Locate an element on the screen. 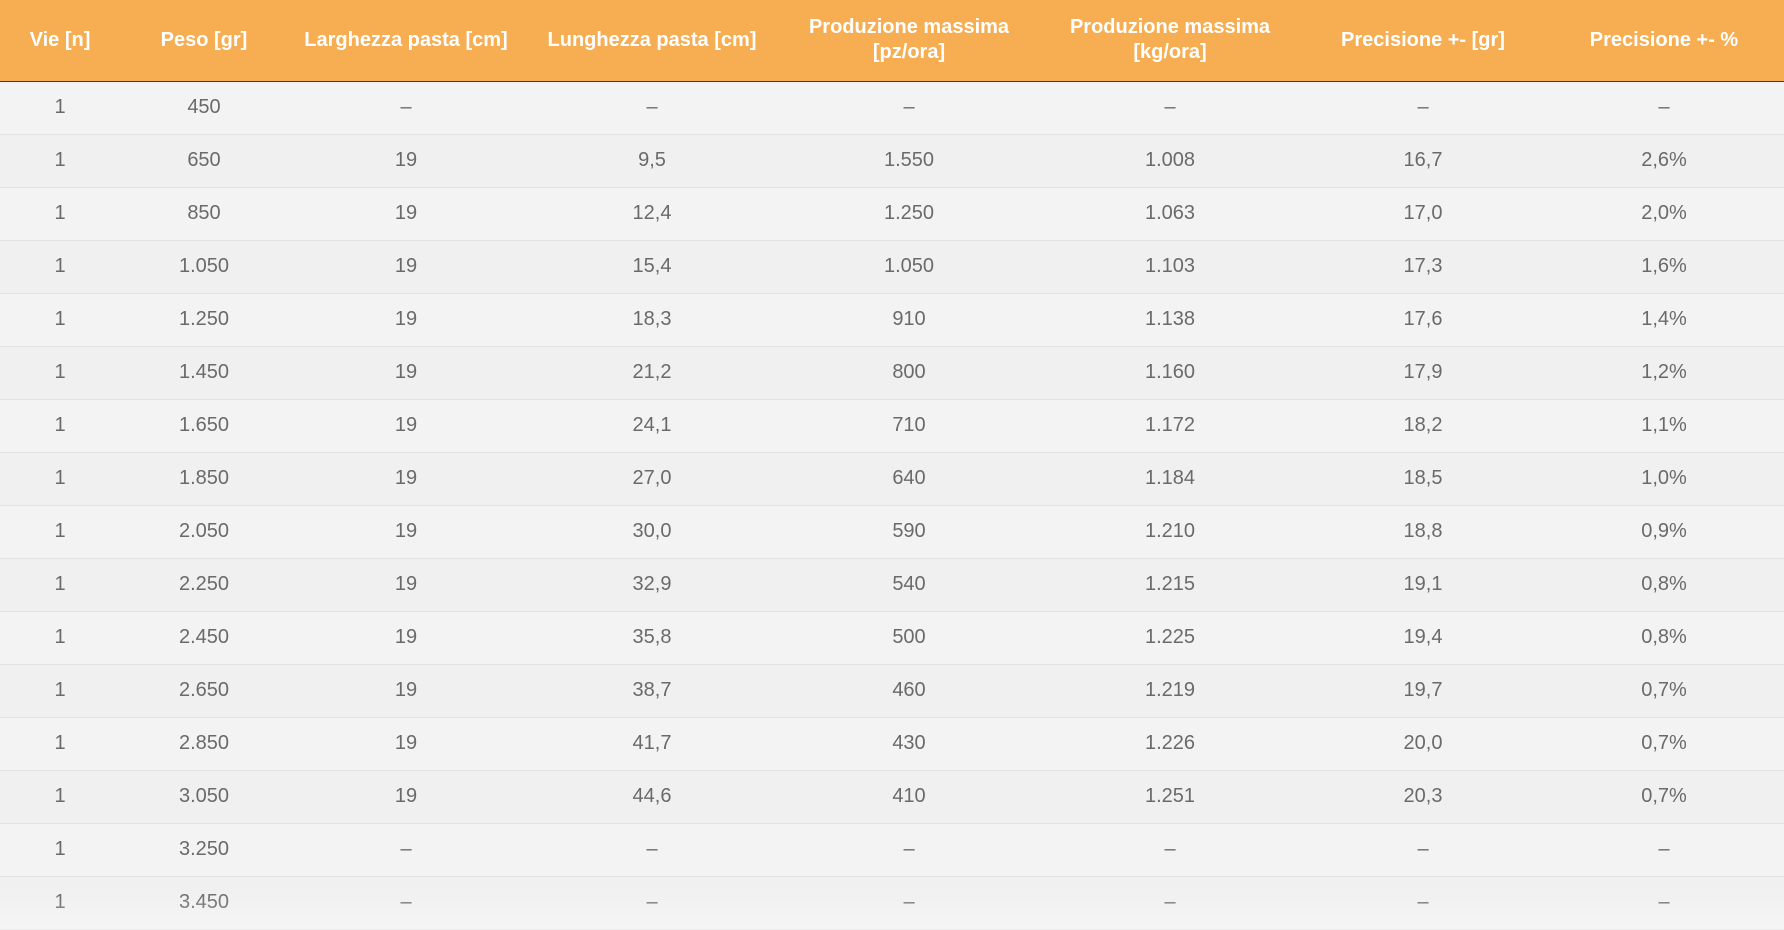  cell-precisione-pct: 1,1% is located at coordinates (1664, 426).